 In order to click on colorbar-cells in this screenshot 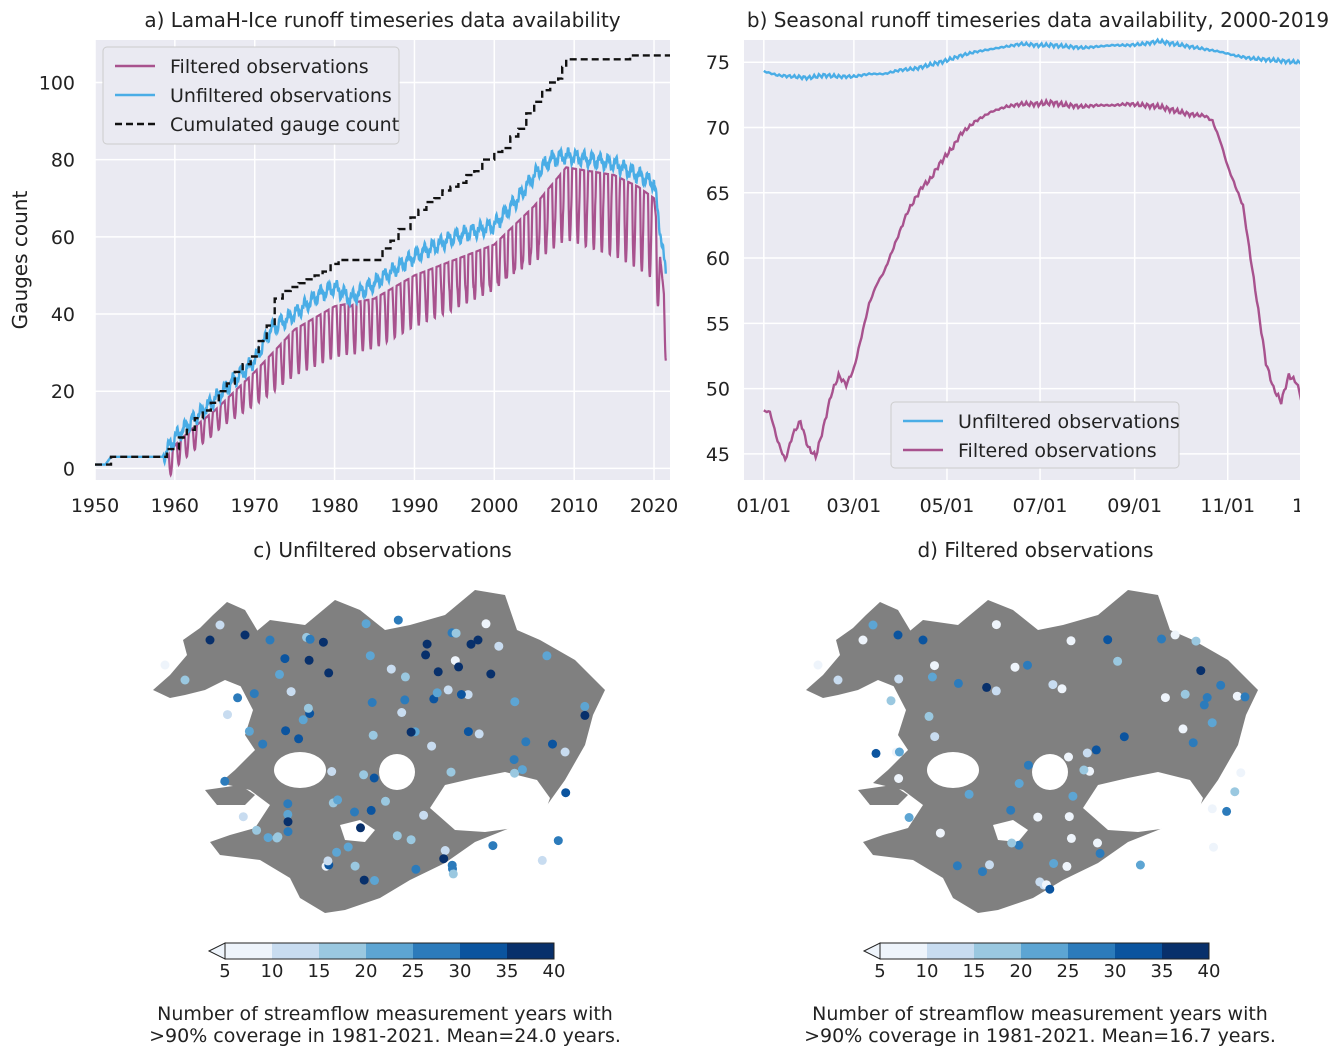, I will do `click(1044, 951)`.